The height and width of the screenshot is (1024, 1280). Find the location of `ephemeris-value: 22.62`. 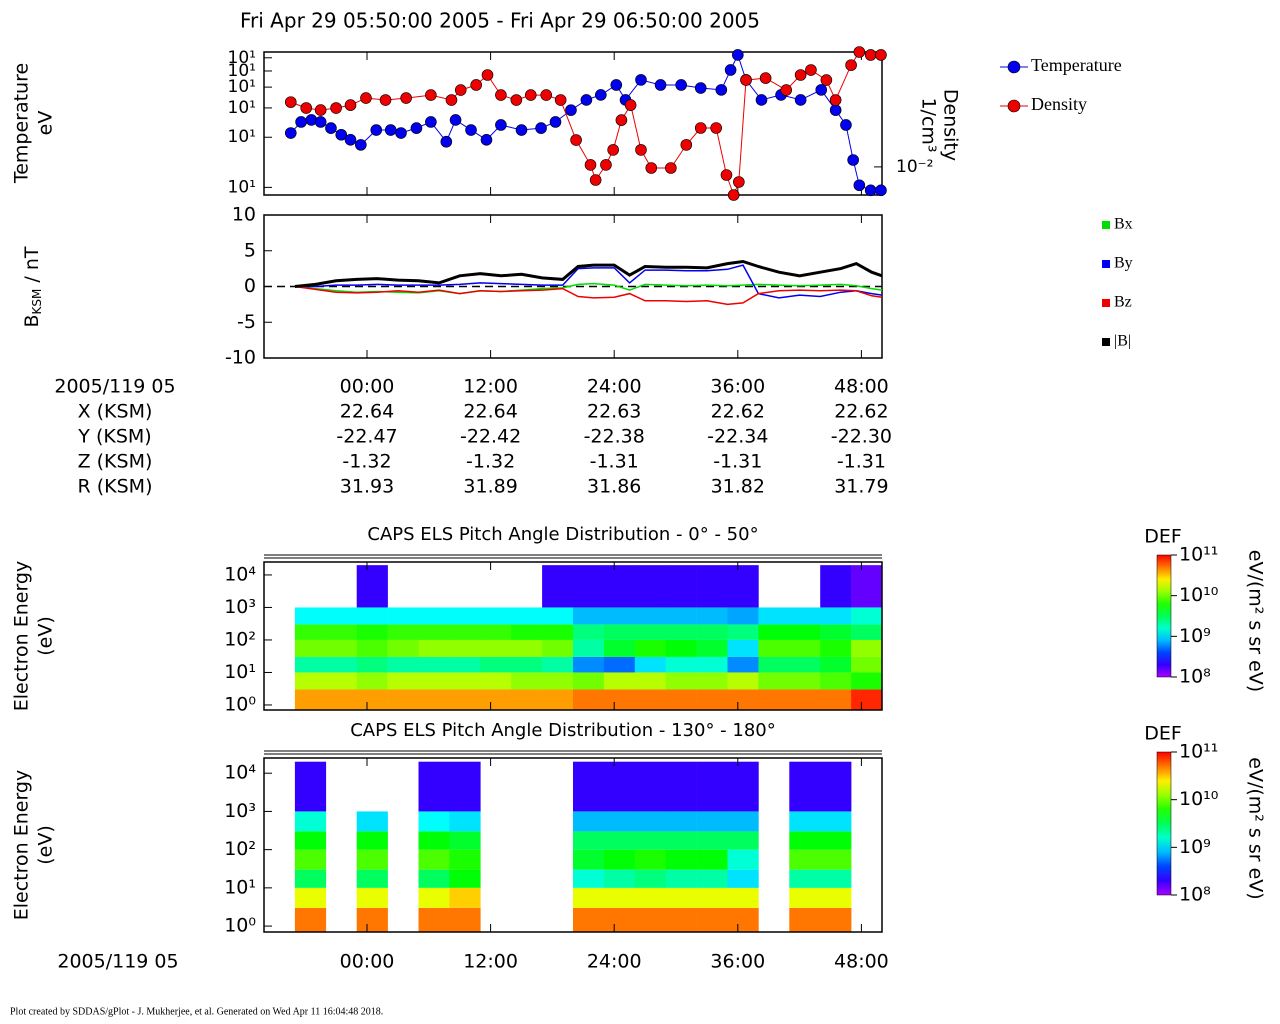

ephemeris-value: 22.62 is located at coordinates (738, 412).